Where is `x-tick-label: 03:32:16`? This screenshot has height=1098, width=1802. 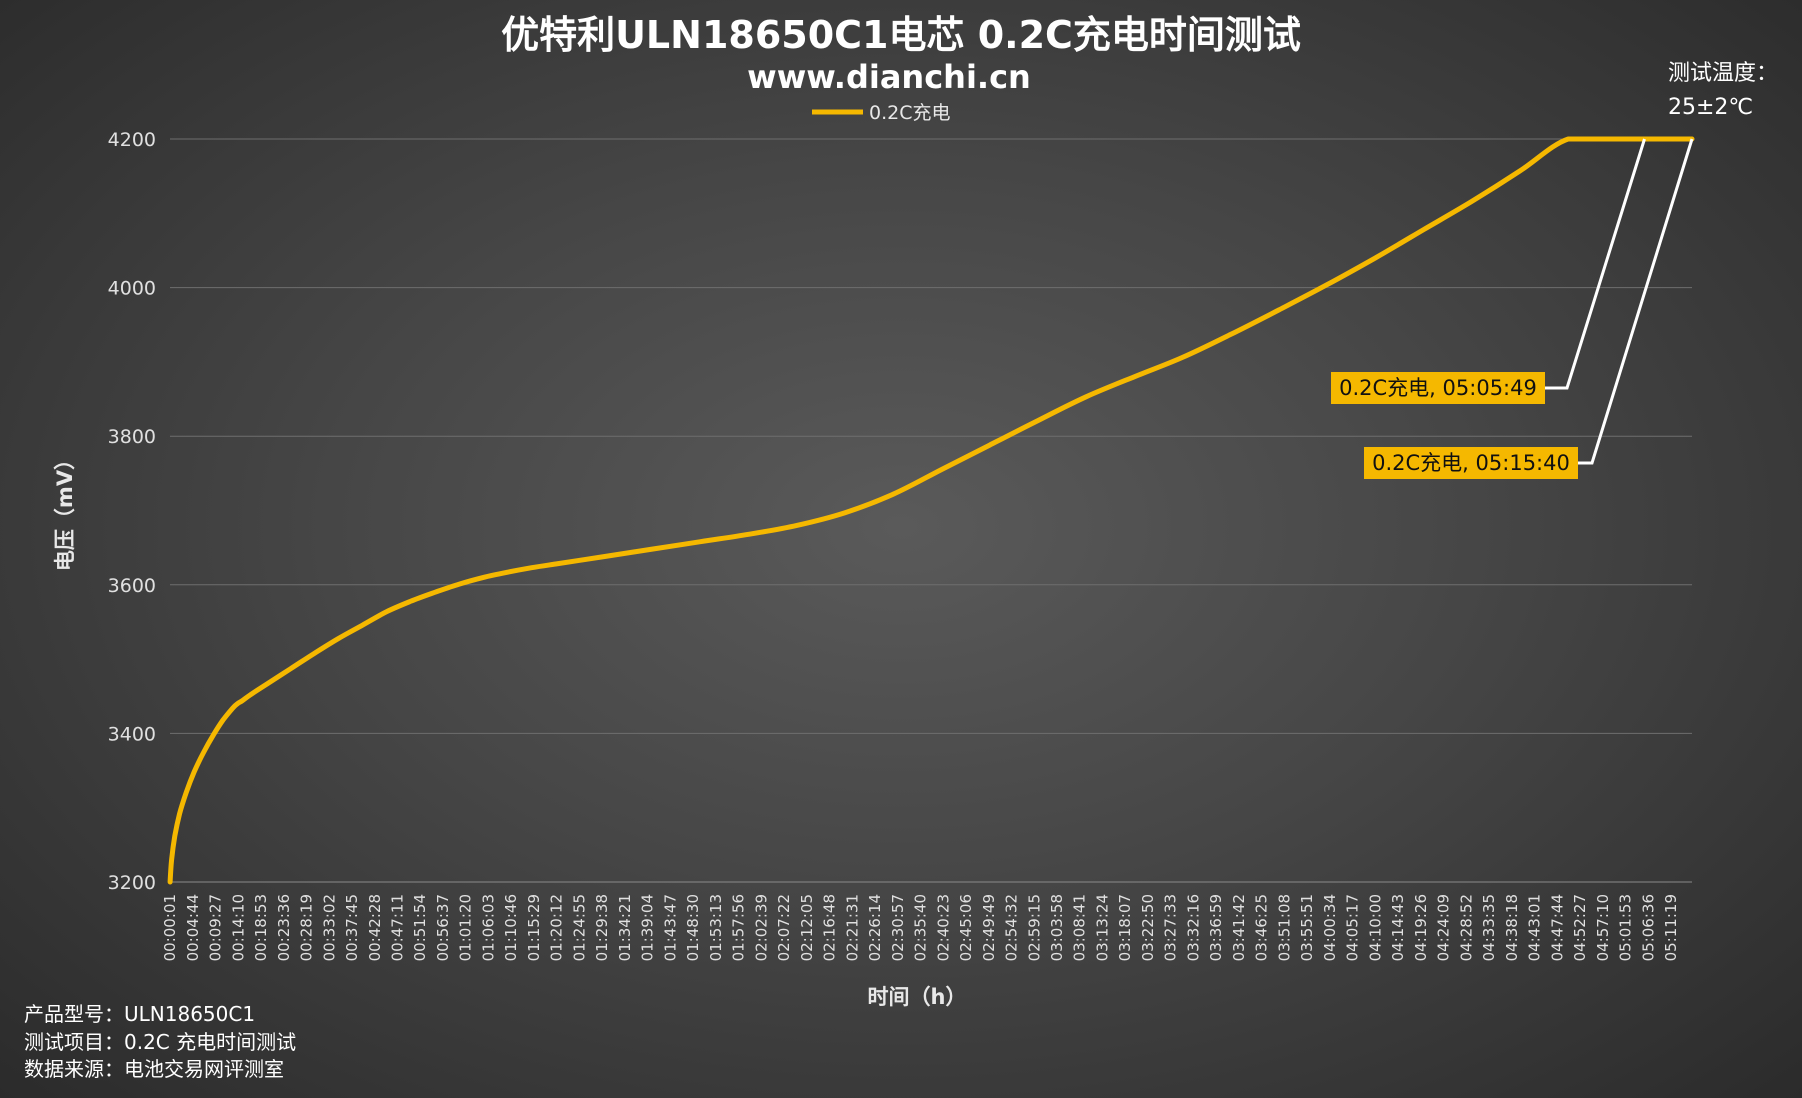 x-tick-label: 03:32:16 is located at coordinates (1193, 927).